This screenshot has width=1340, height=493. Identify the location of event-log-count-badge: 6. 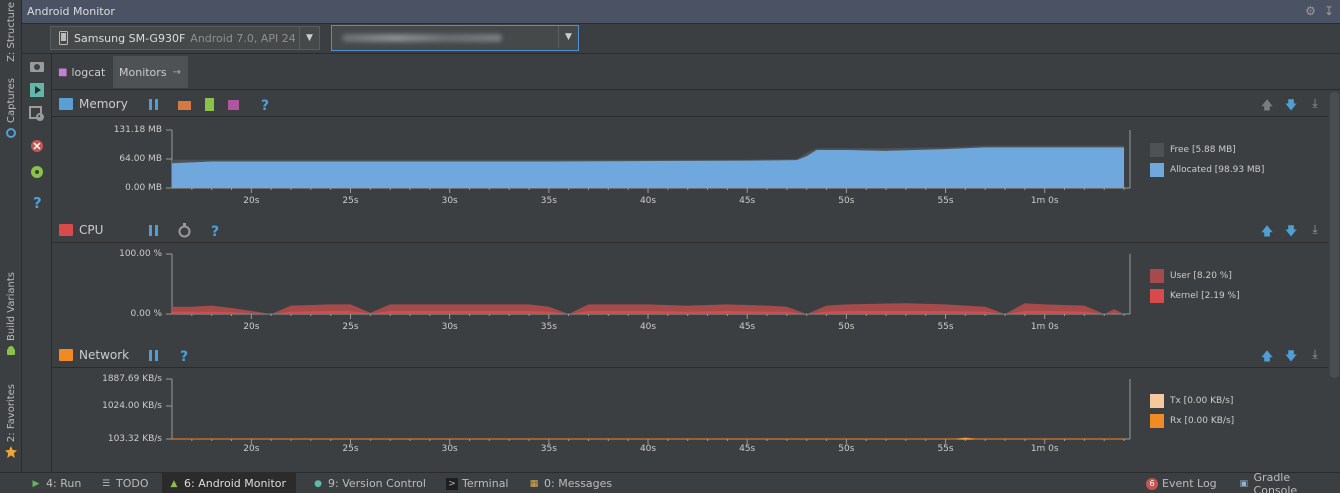
(1152, 483).